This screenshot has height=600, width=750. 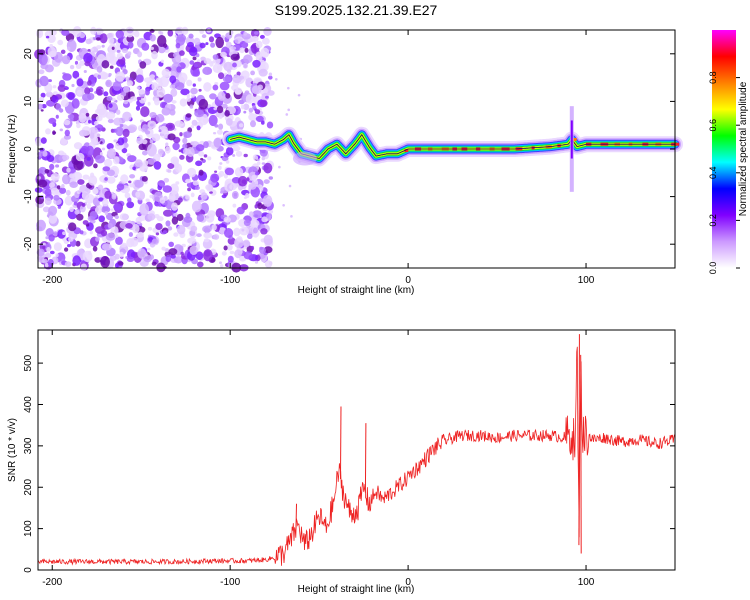 I want to click on colorbar-label: Normalized spectral amplitude, so click(x=743, y=148).